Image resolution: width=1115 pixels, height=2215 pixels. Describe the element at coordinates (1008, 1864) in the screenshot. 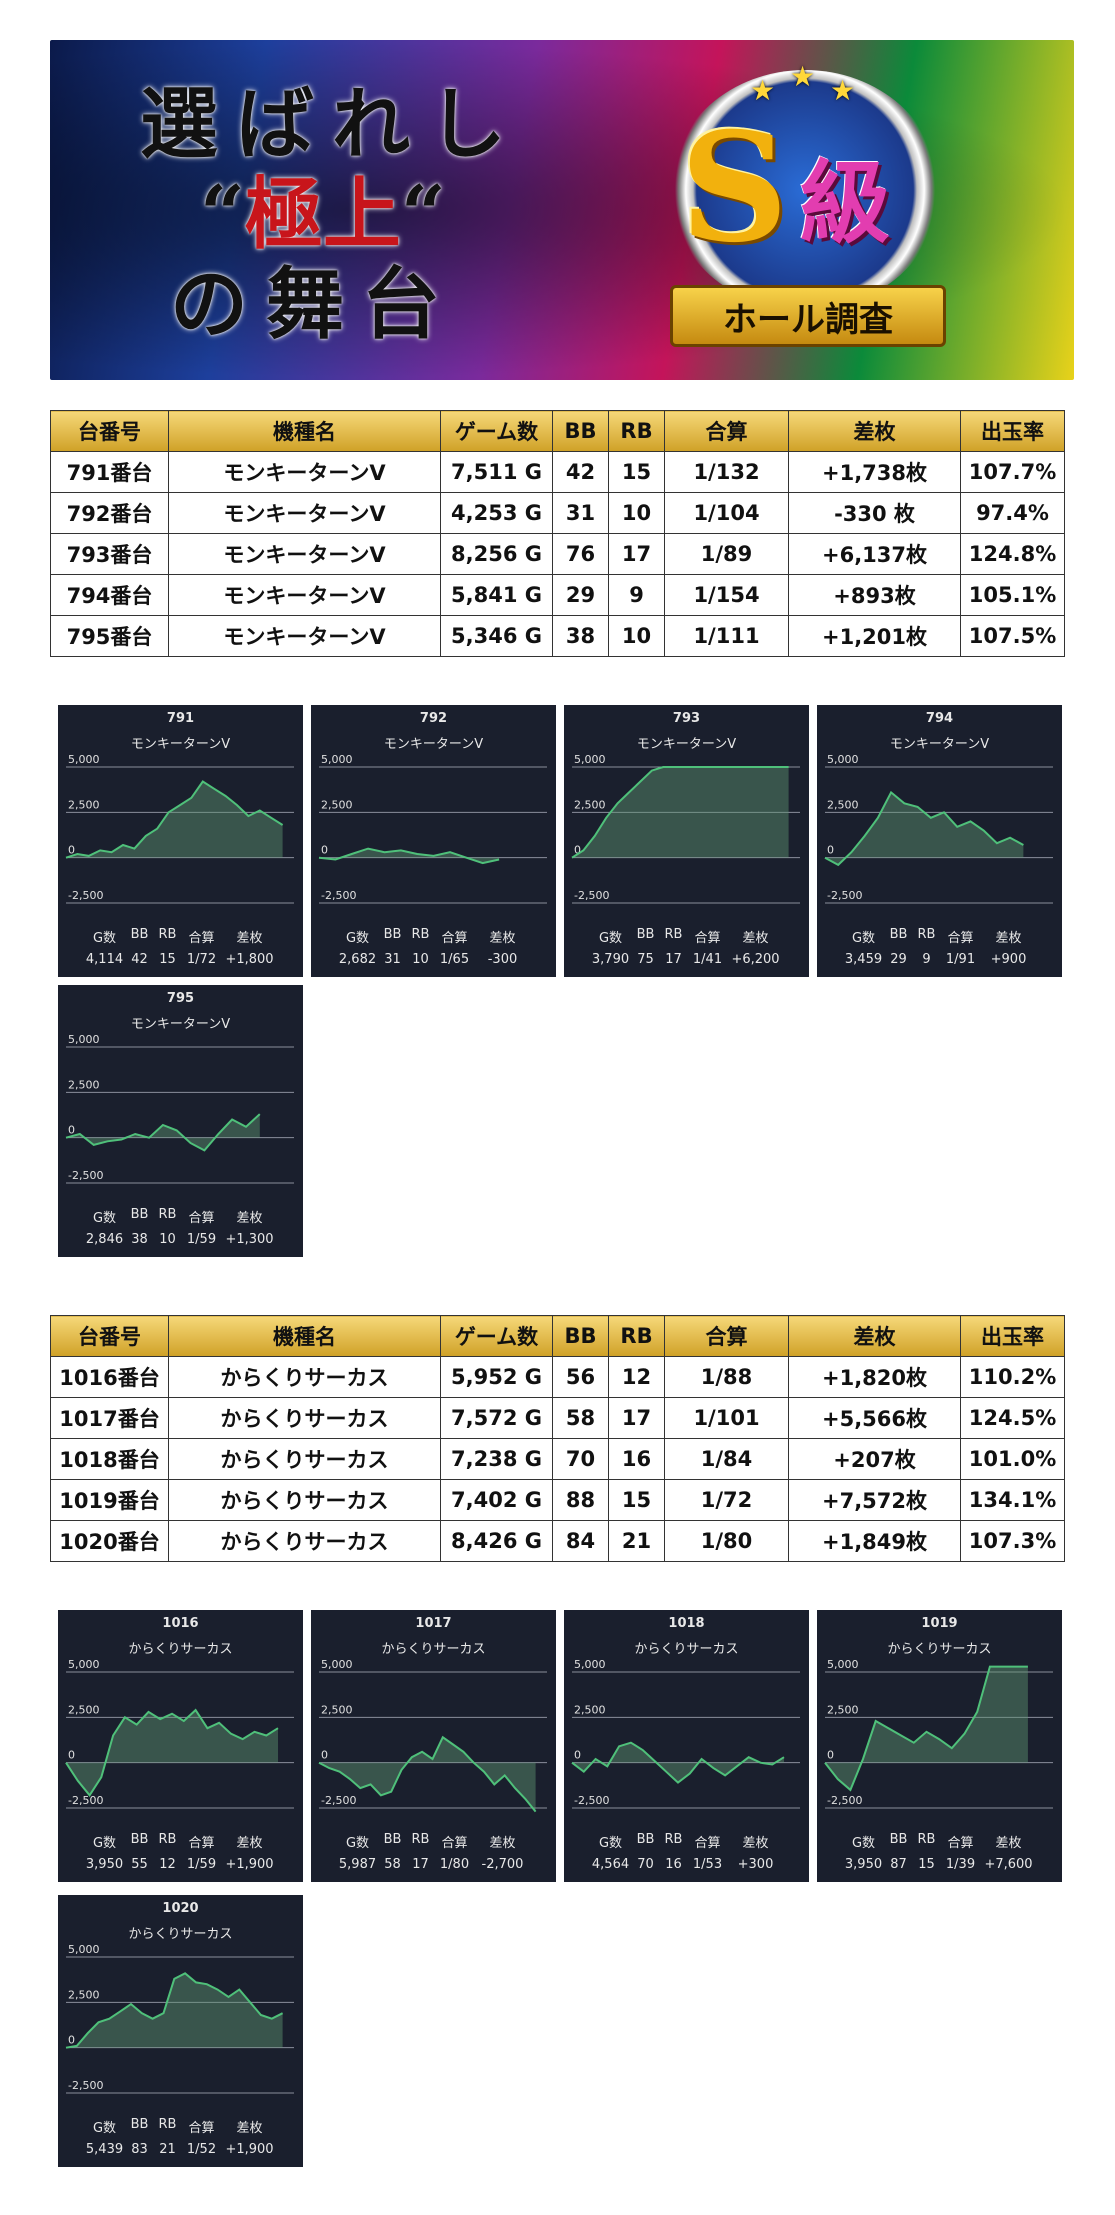

I see `stat-value: +7,600` at that location.